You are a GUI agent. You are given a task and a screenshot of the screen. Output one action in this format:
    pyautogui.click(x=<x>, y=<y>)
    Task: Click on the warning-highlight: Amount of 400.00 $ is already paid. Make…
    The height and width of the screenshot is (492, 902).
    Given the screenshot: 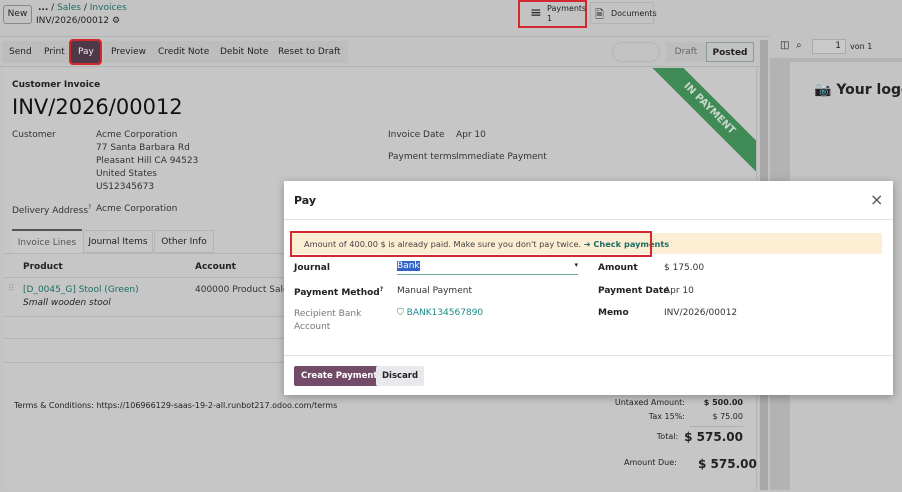 What is the action you would take?
    pyautogui.click(x=479, y=244)
    